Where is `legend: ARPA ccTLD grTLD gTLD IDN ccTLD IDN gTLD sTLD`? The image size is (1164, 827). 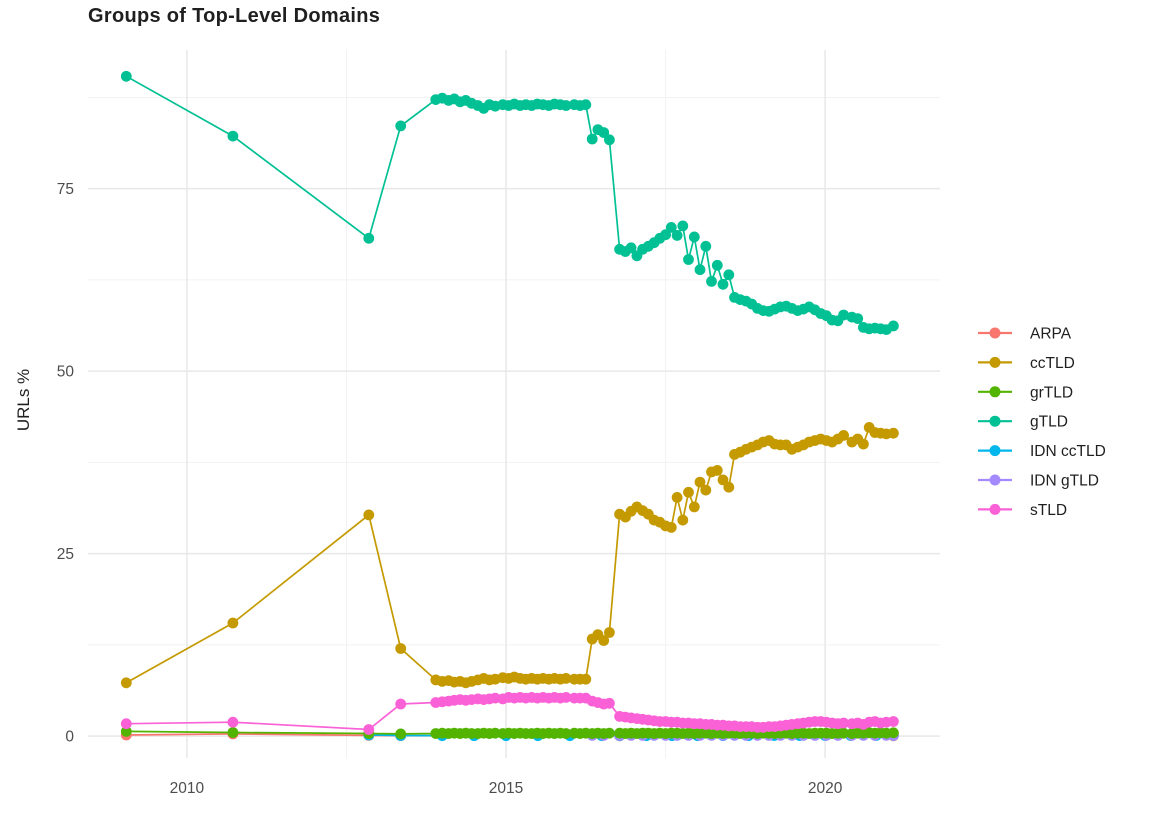 legend: ARPA ccTLD grTLD gTLD IDN ccTLD IDN gTLD sTLD is located at coordinates (1042, 422).